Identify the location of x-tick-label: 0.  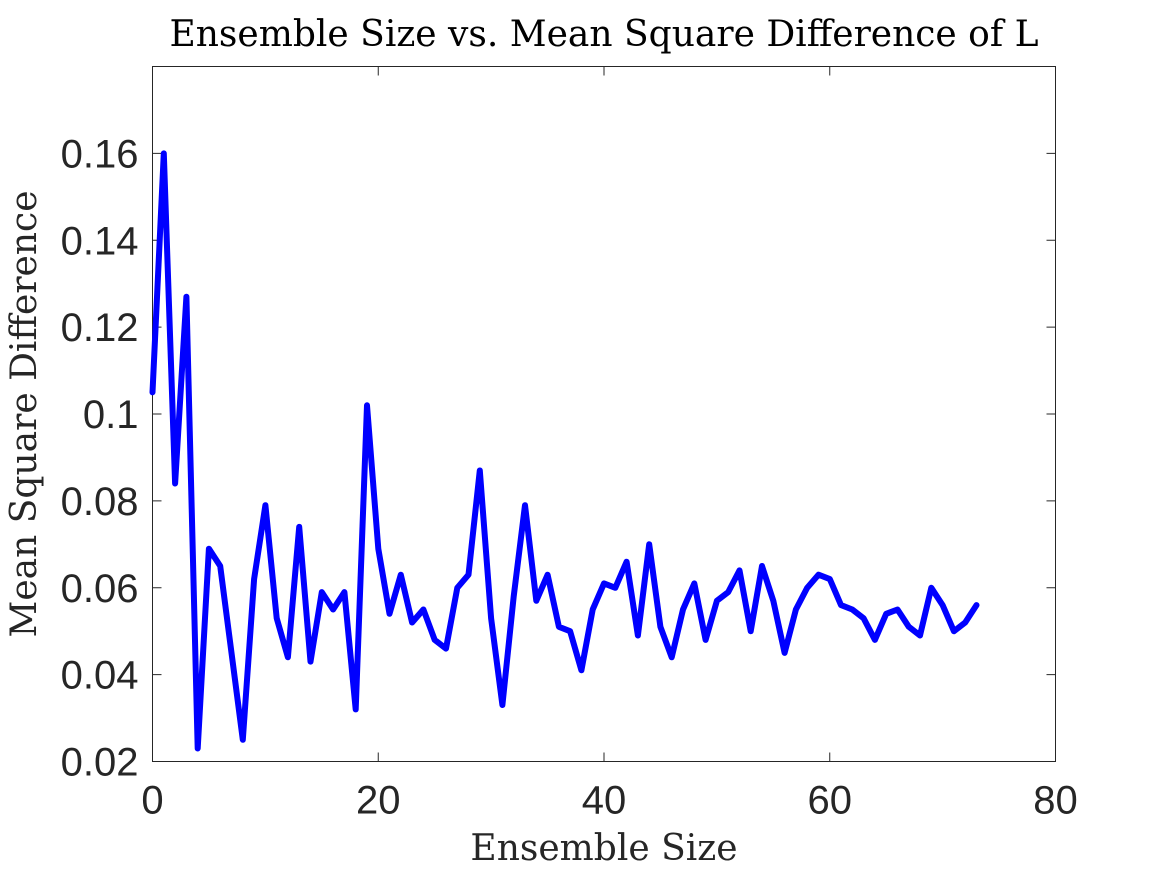
(152, 801).